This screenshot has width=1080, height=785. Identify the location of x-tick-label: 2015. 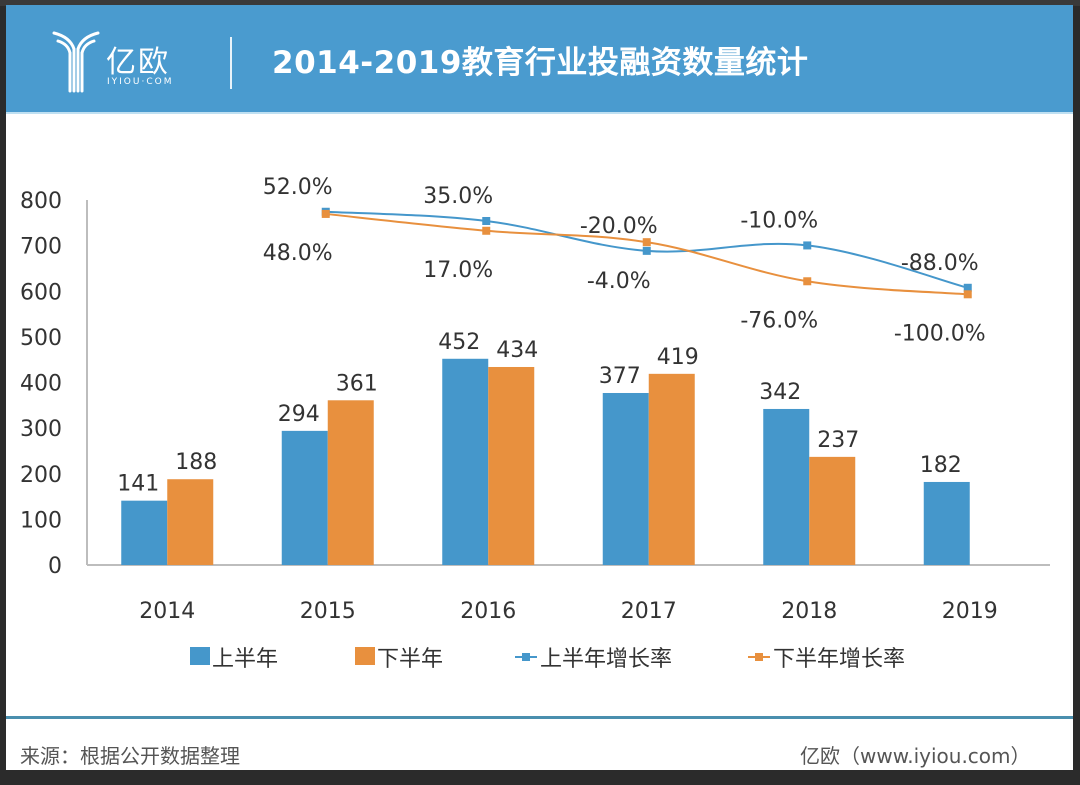
(328, 611).